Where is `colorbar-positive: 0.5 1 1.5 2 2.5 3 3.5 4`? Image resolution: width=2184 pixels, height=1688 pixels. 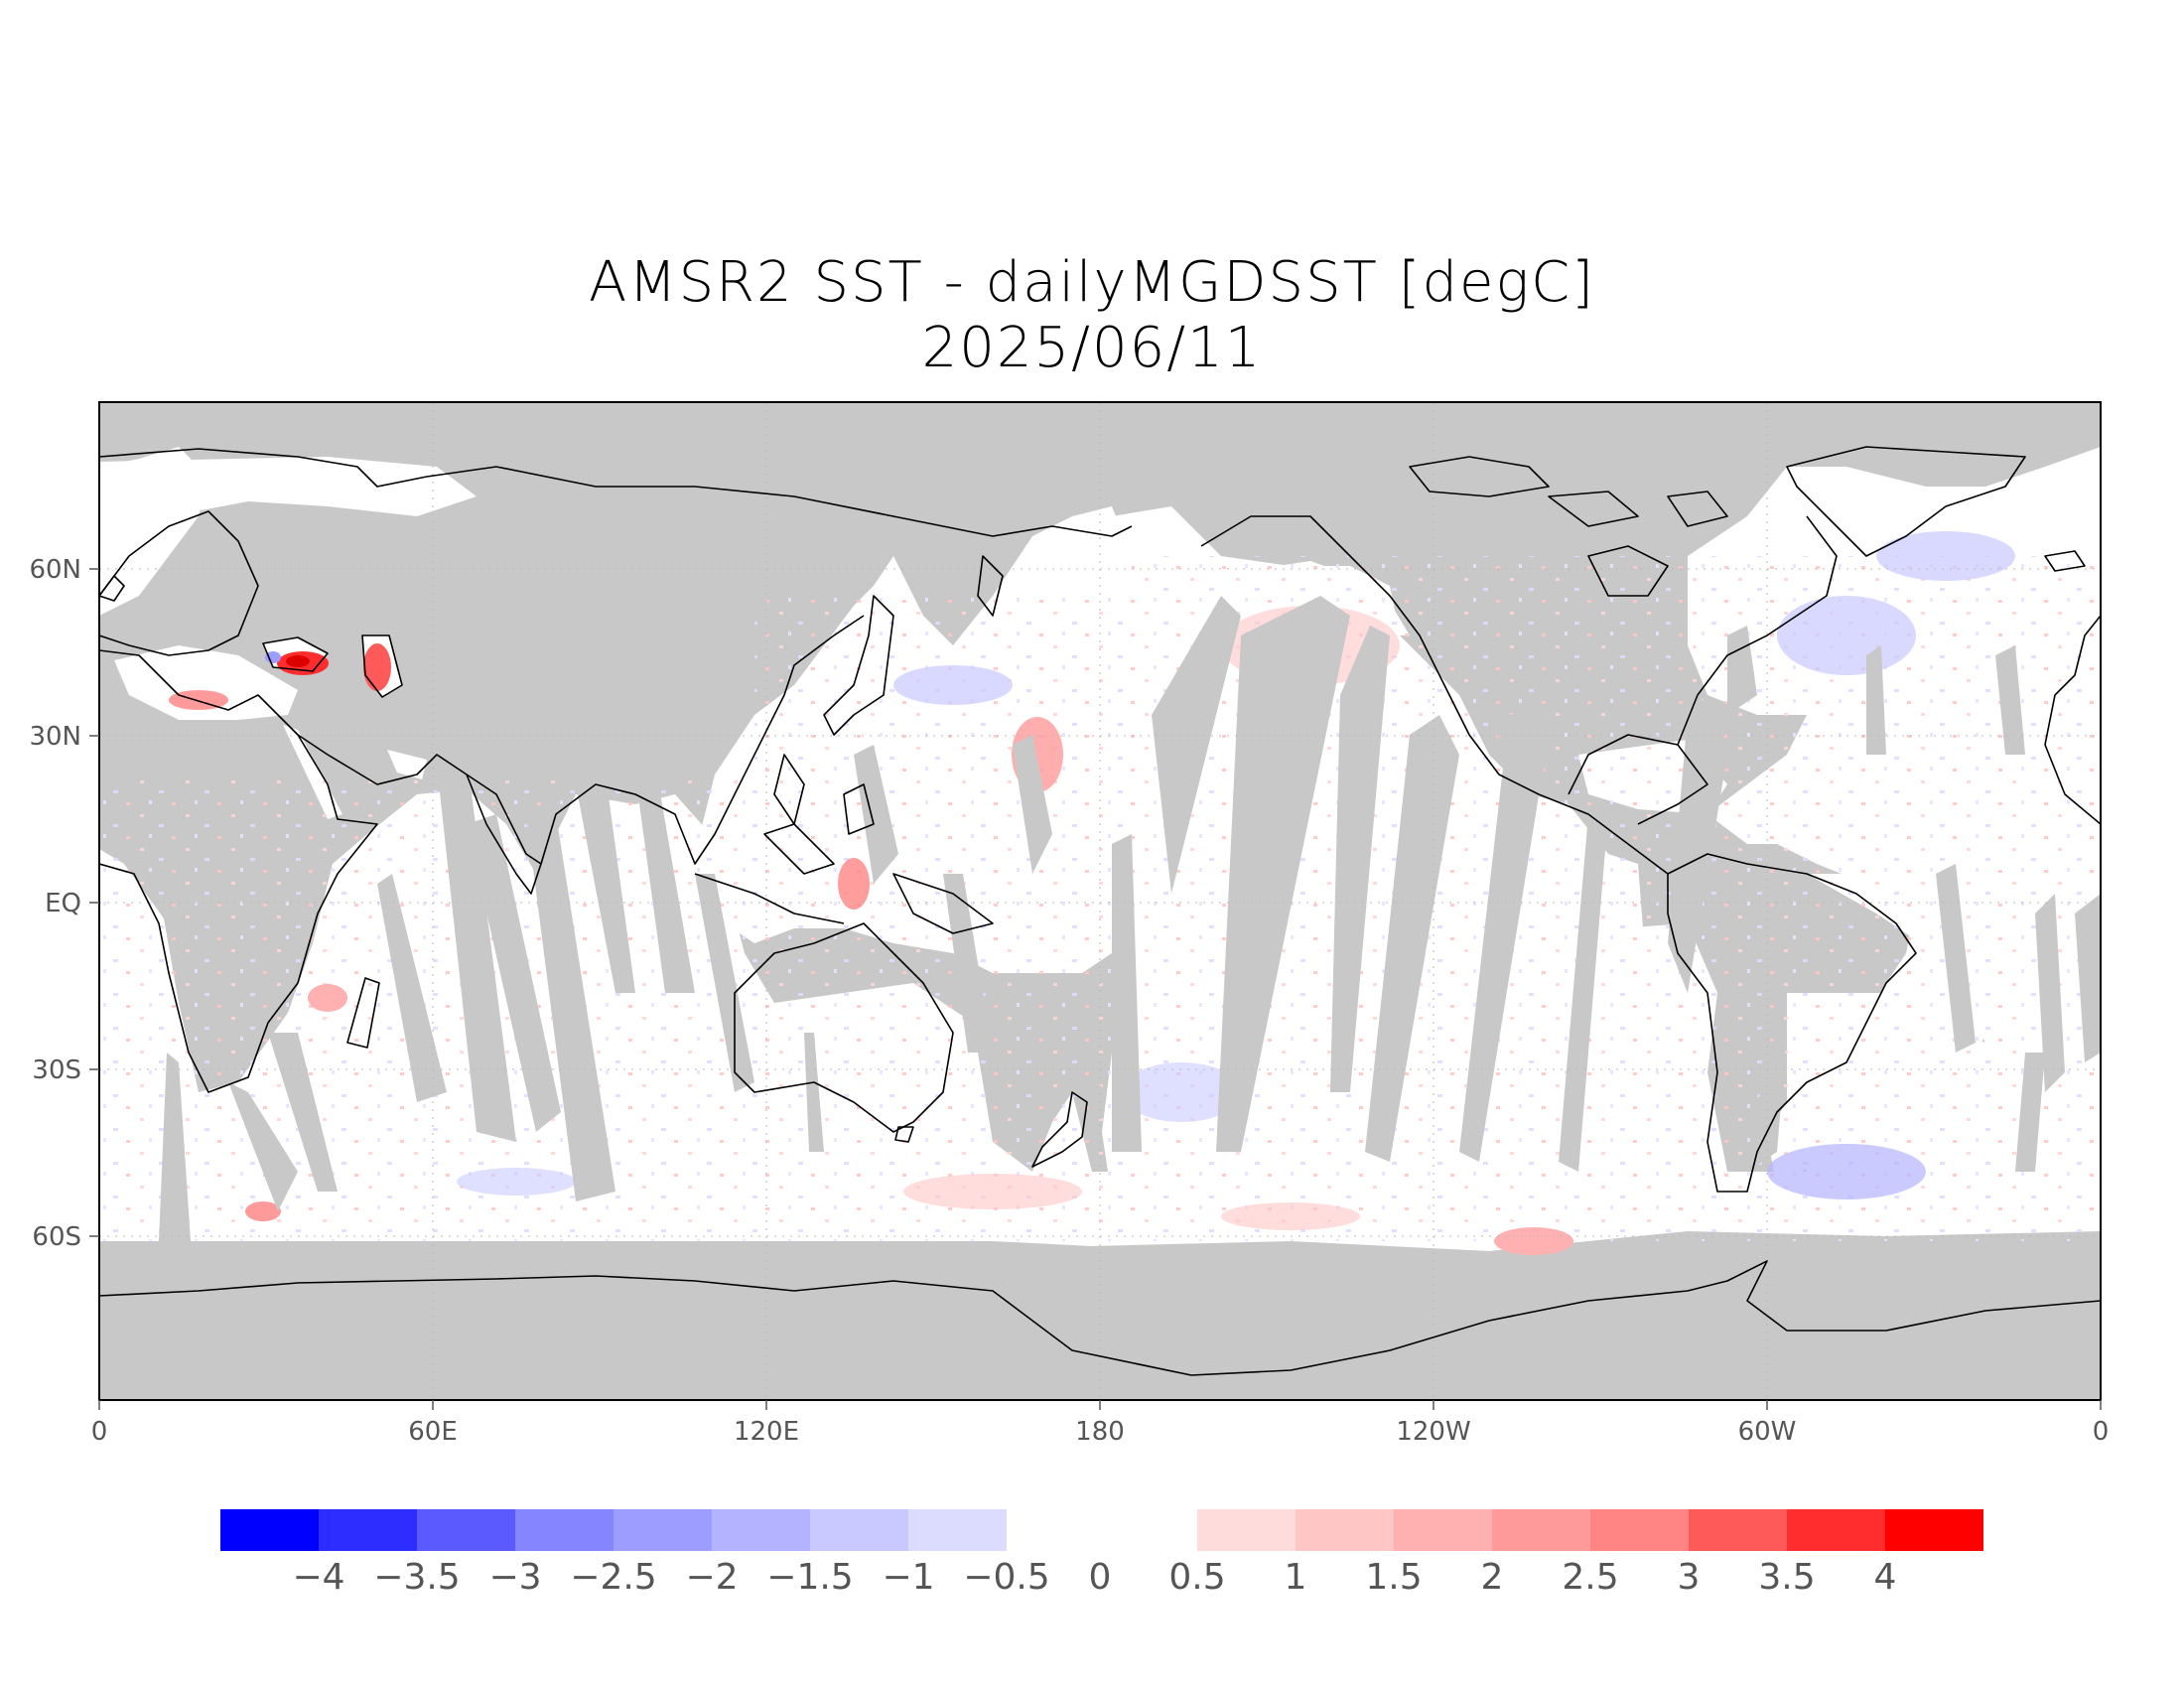 colorbar-positive: 0.5 1 1.5 2 2.5 3 3.5 4 is located at coordinates (1575, 1553).